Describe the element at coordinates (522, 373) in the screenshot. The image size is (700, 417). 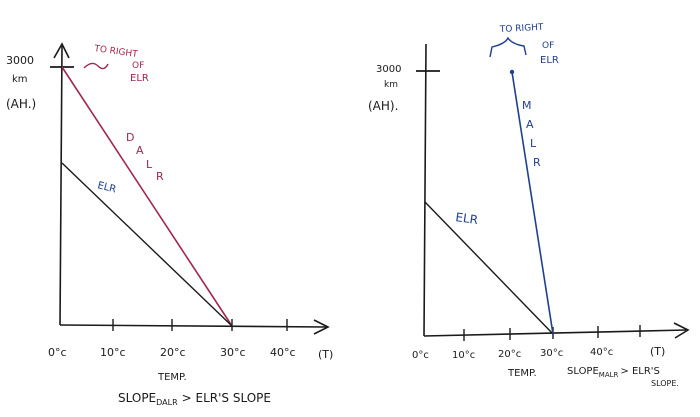
I see `right-x-axis-label: TEMP.` at that location.